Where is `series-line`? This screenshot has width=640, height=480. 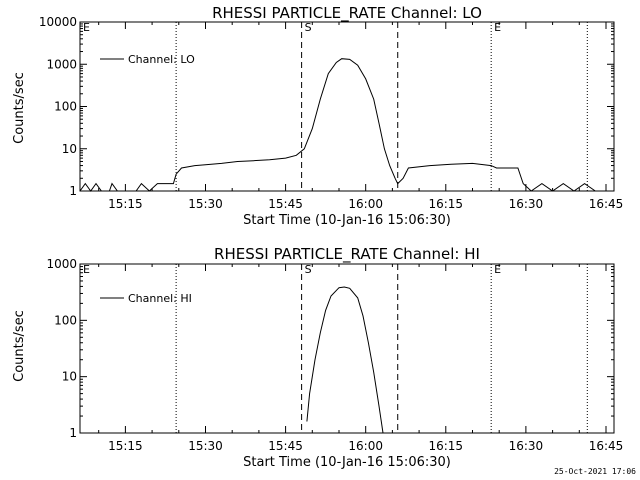 series-line is located at coordinates (345, 360).